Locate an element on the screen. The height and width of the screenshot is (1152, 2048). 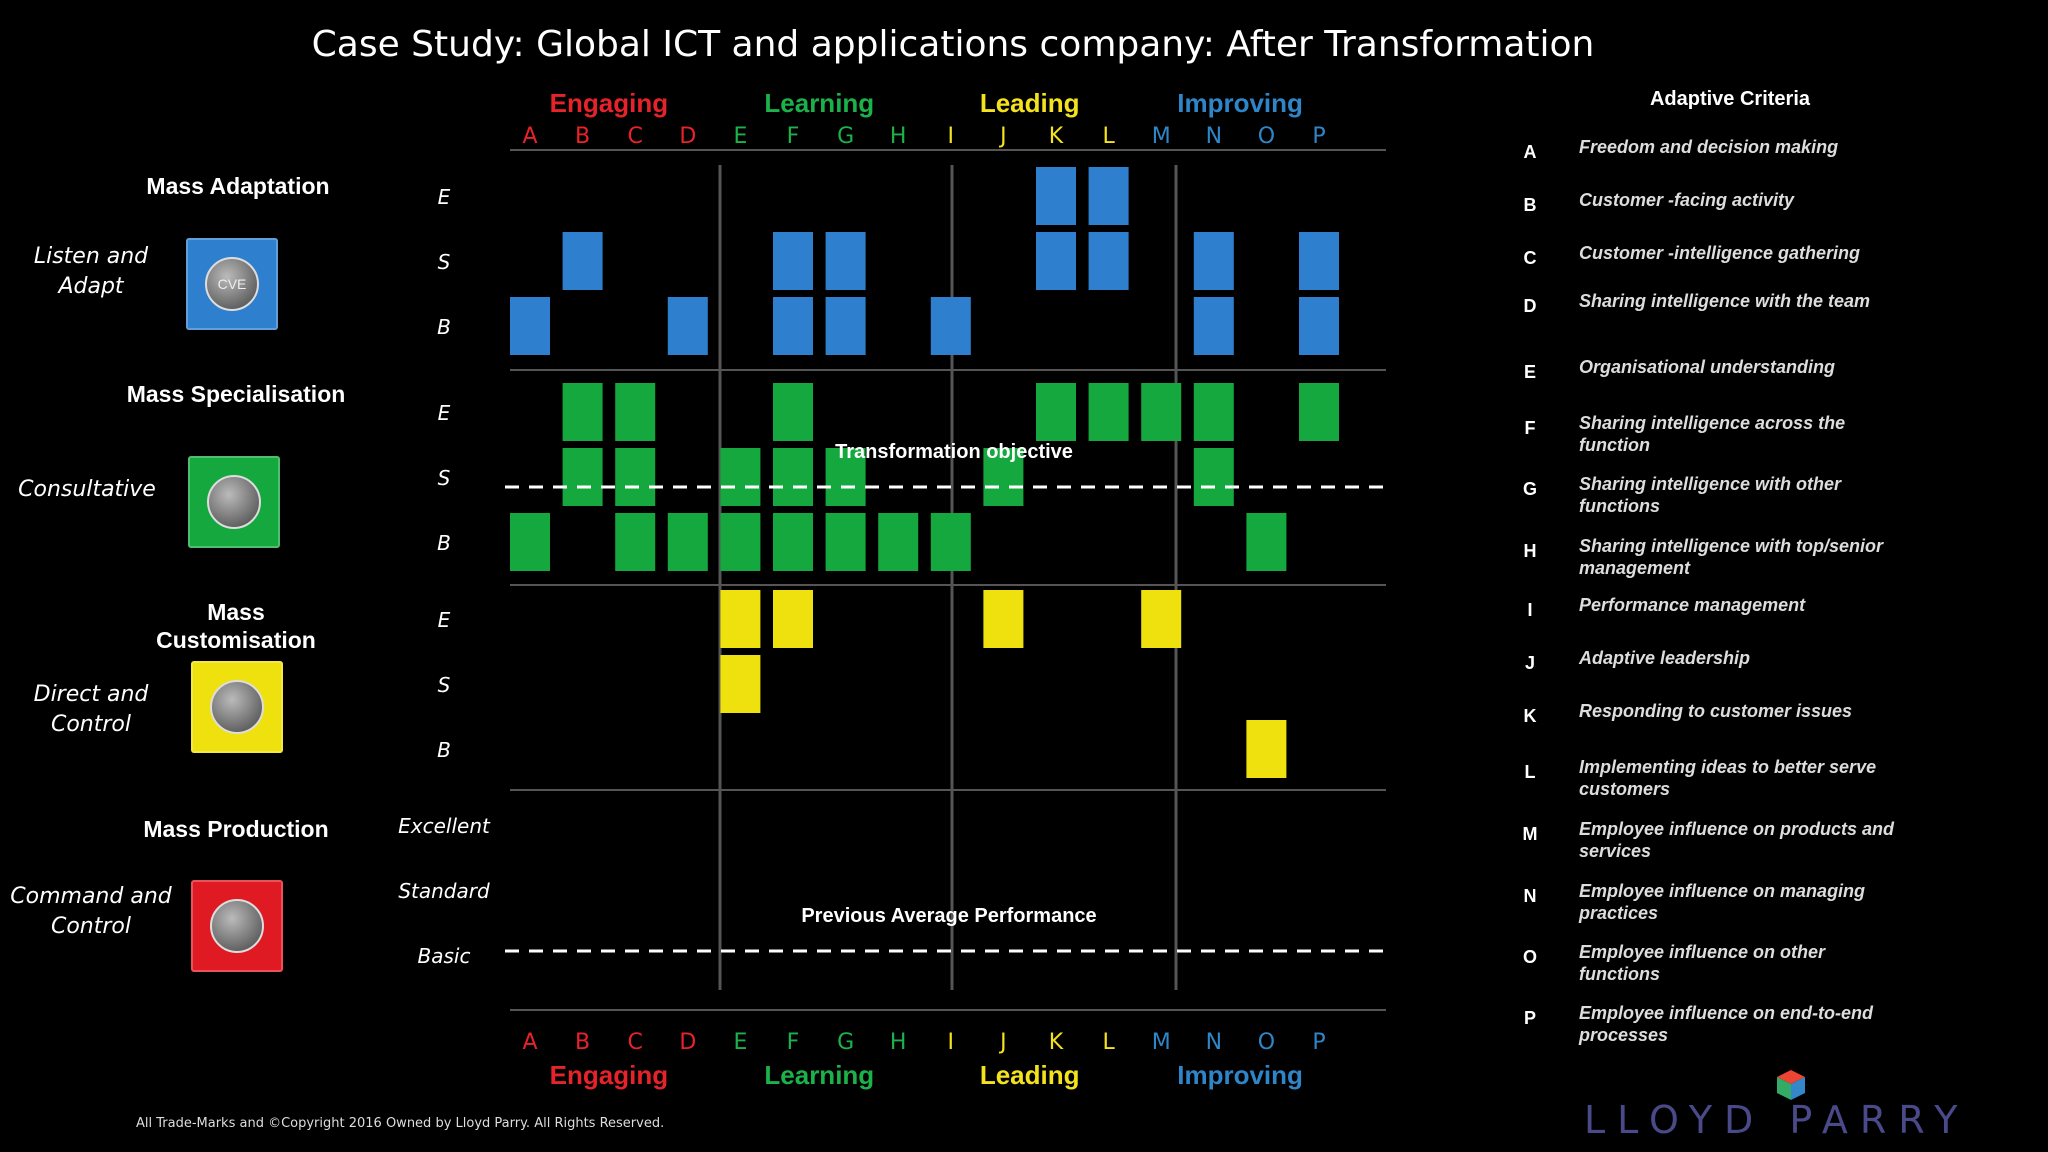
category-header-bottom: Learning is located at coordinates (819, 1075).